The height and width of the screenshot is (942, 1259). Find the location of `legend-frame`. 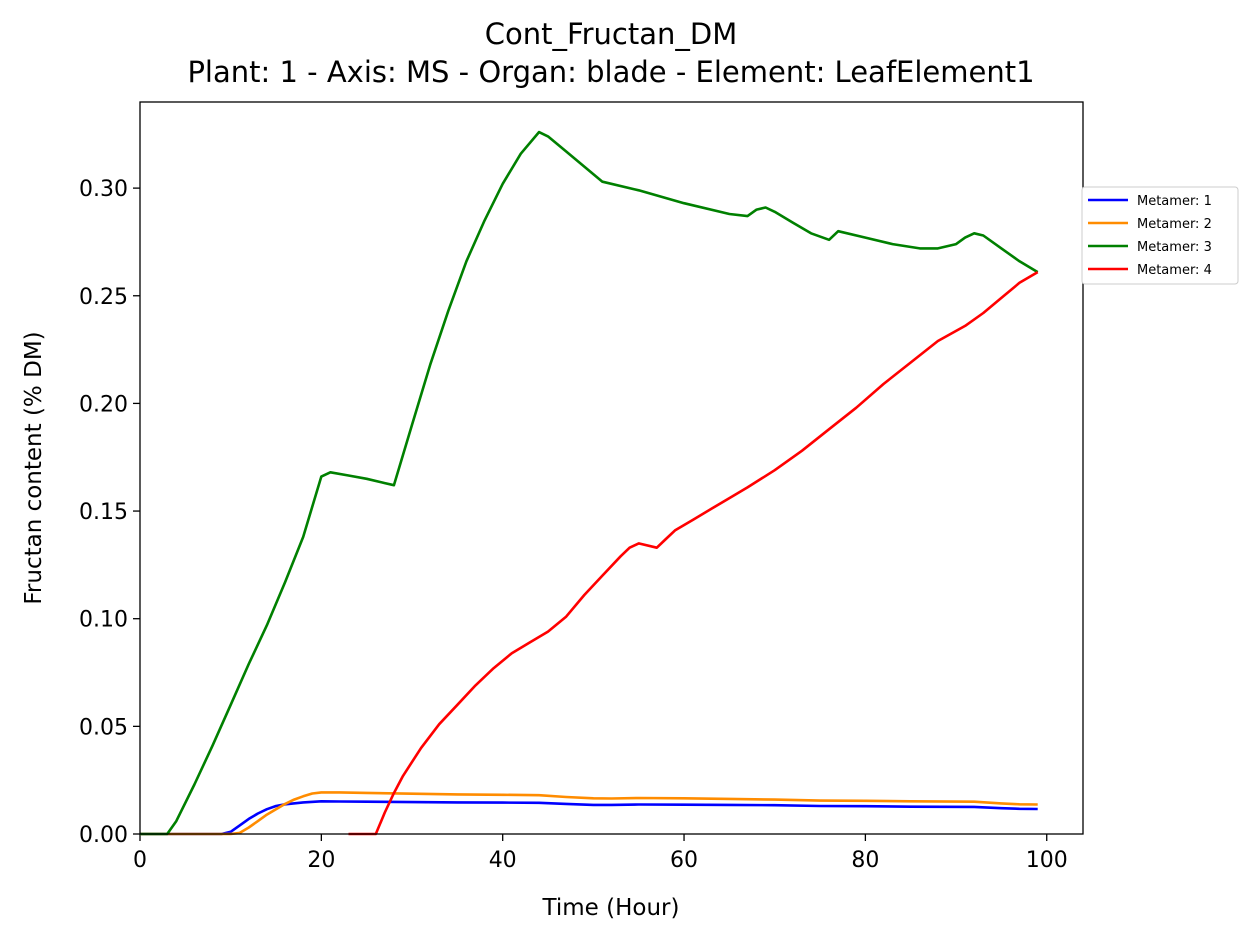

legend-frame is located at coordinates (1160, 235).